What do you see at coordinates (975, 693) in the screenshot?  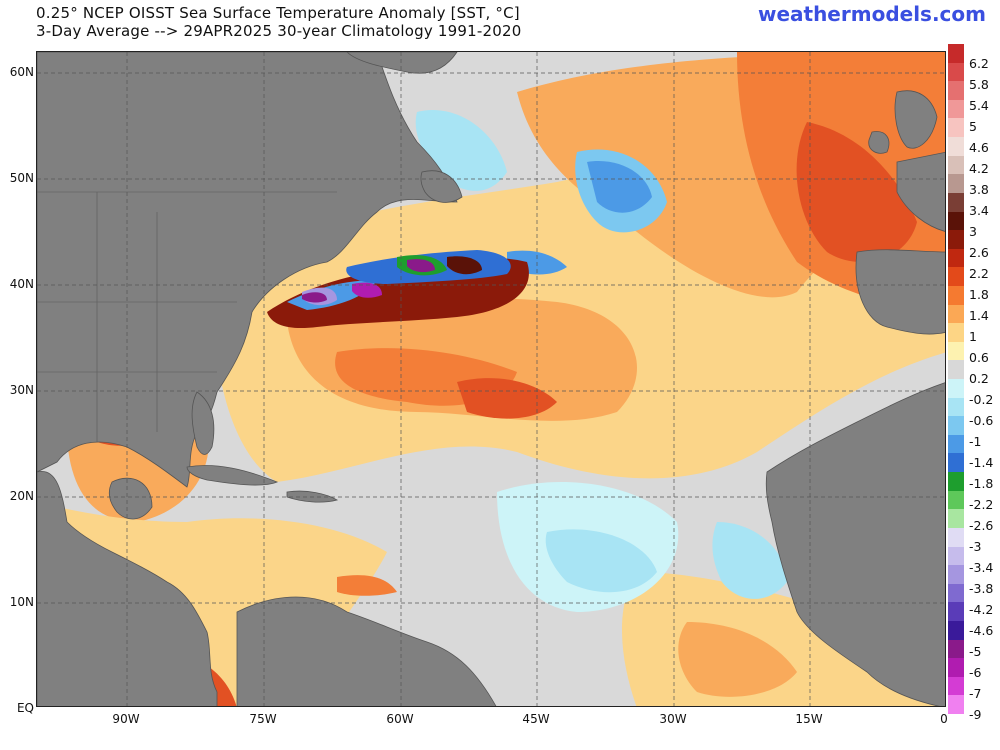 I see `colorbar-label: -7` at bounding box center [975, 693].